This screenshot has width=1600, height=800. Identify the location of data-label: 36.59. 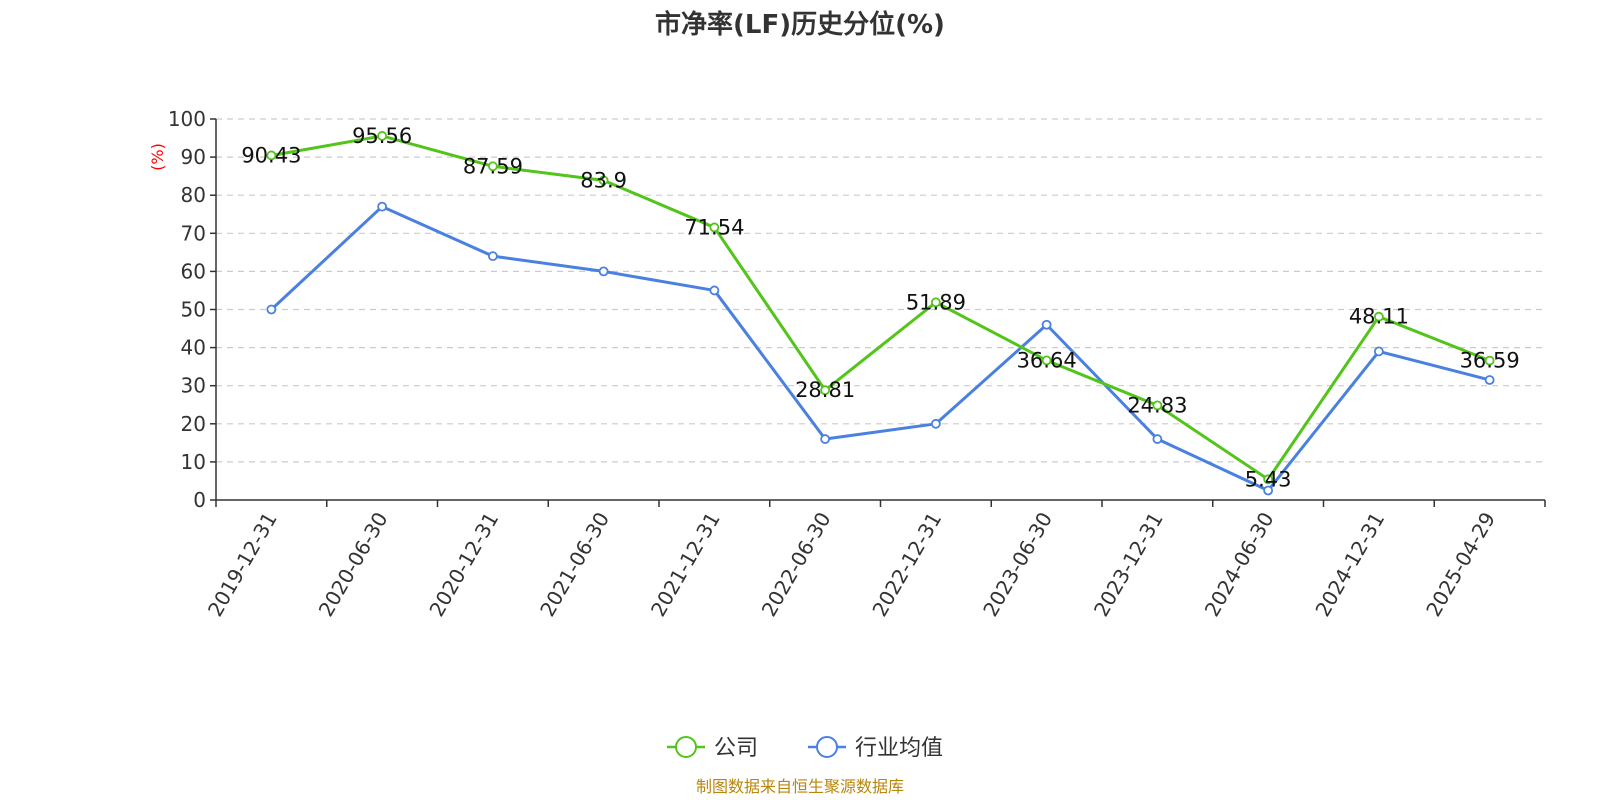
(1490, 361).